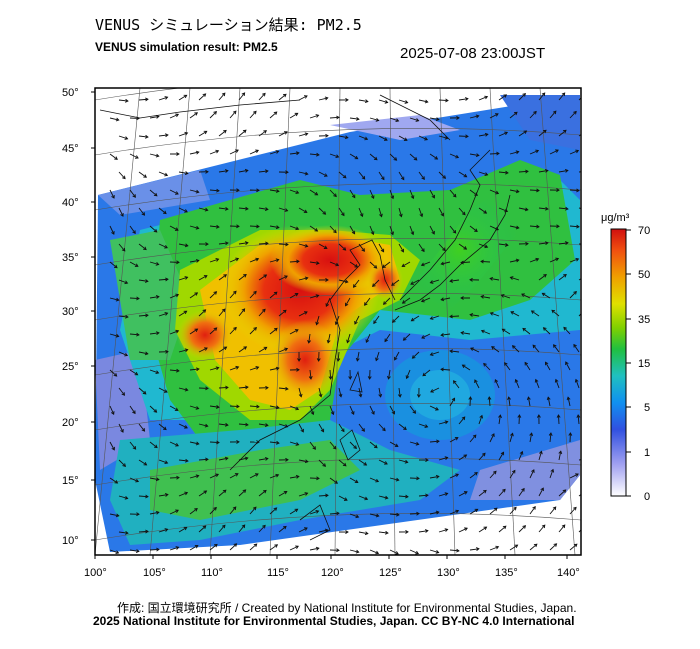  Describe the element at coordinates (70, 203) in the screenshot. I see `lat-label: 40°` at that location.